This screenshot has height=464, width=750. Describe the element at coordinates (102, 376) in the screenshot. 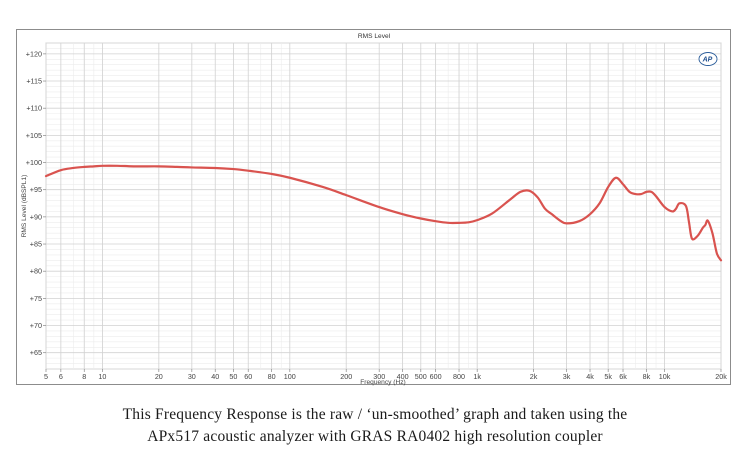

I see `x-tick-label: 10` at that location.